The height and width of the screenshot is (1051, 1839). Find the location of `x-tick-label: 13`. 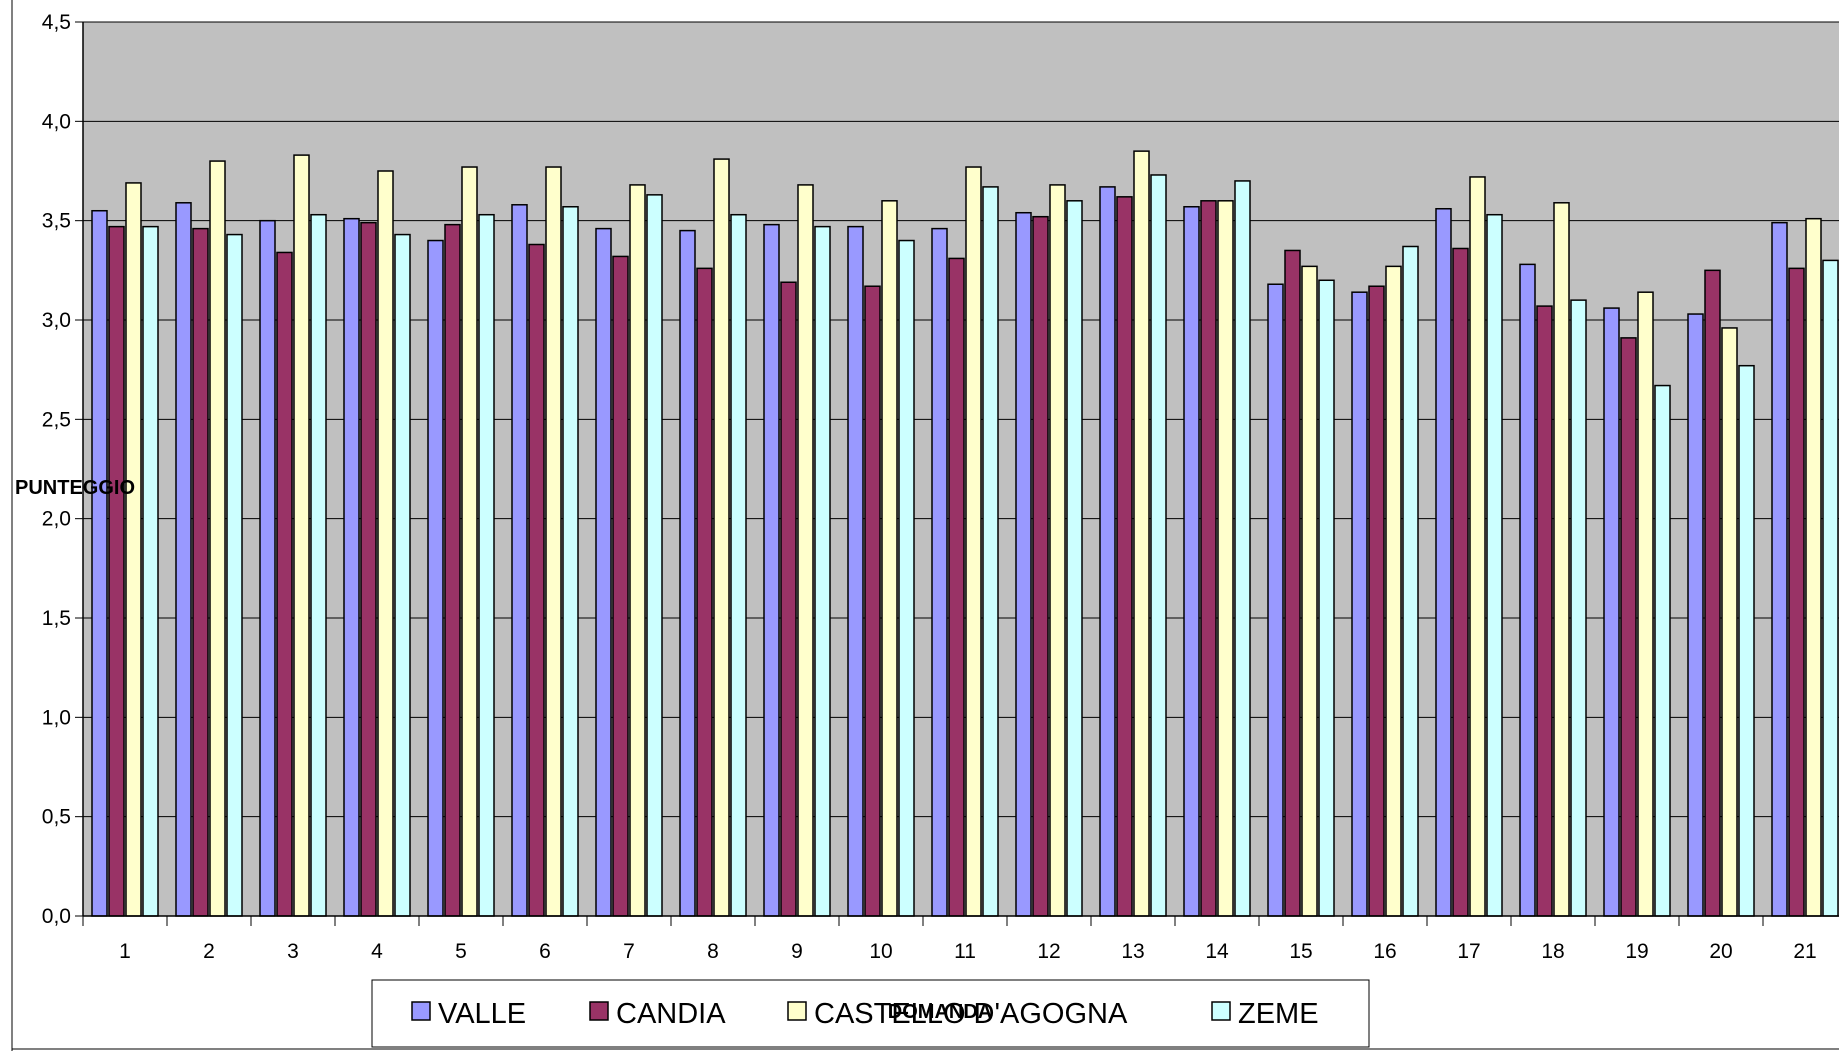

x-tick-label: 13 is located at coordinates (1132, 951).